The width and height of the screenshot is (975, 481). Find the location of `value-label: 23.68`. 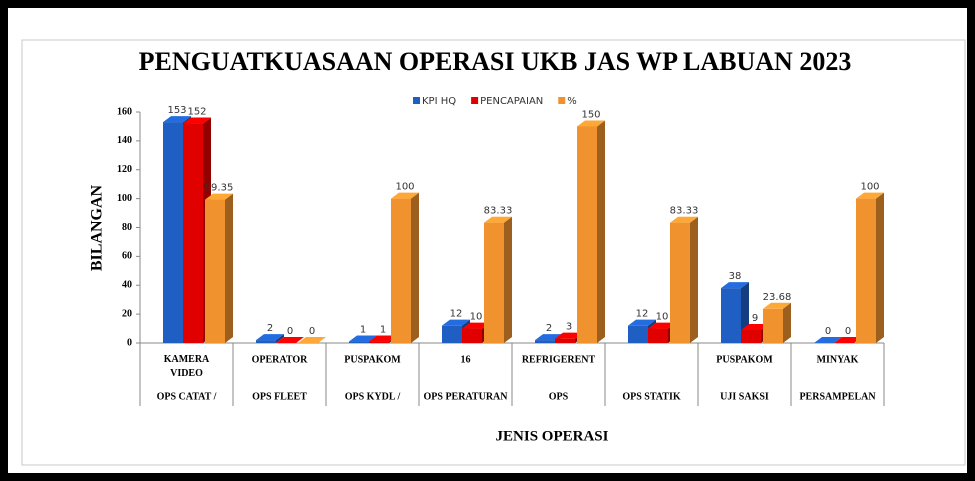

value-label: 23.68 is located at coordinates (777, 297).